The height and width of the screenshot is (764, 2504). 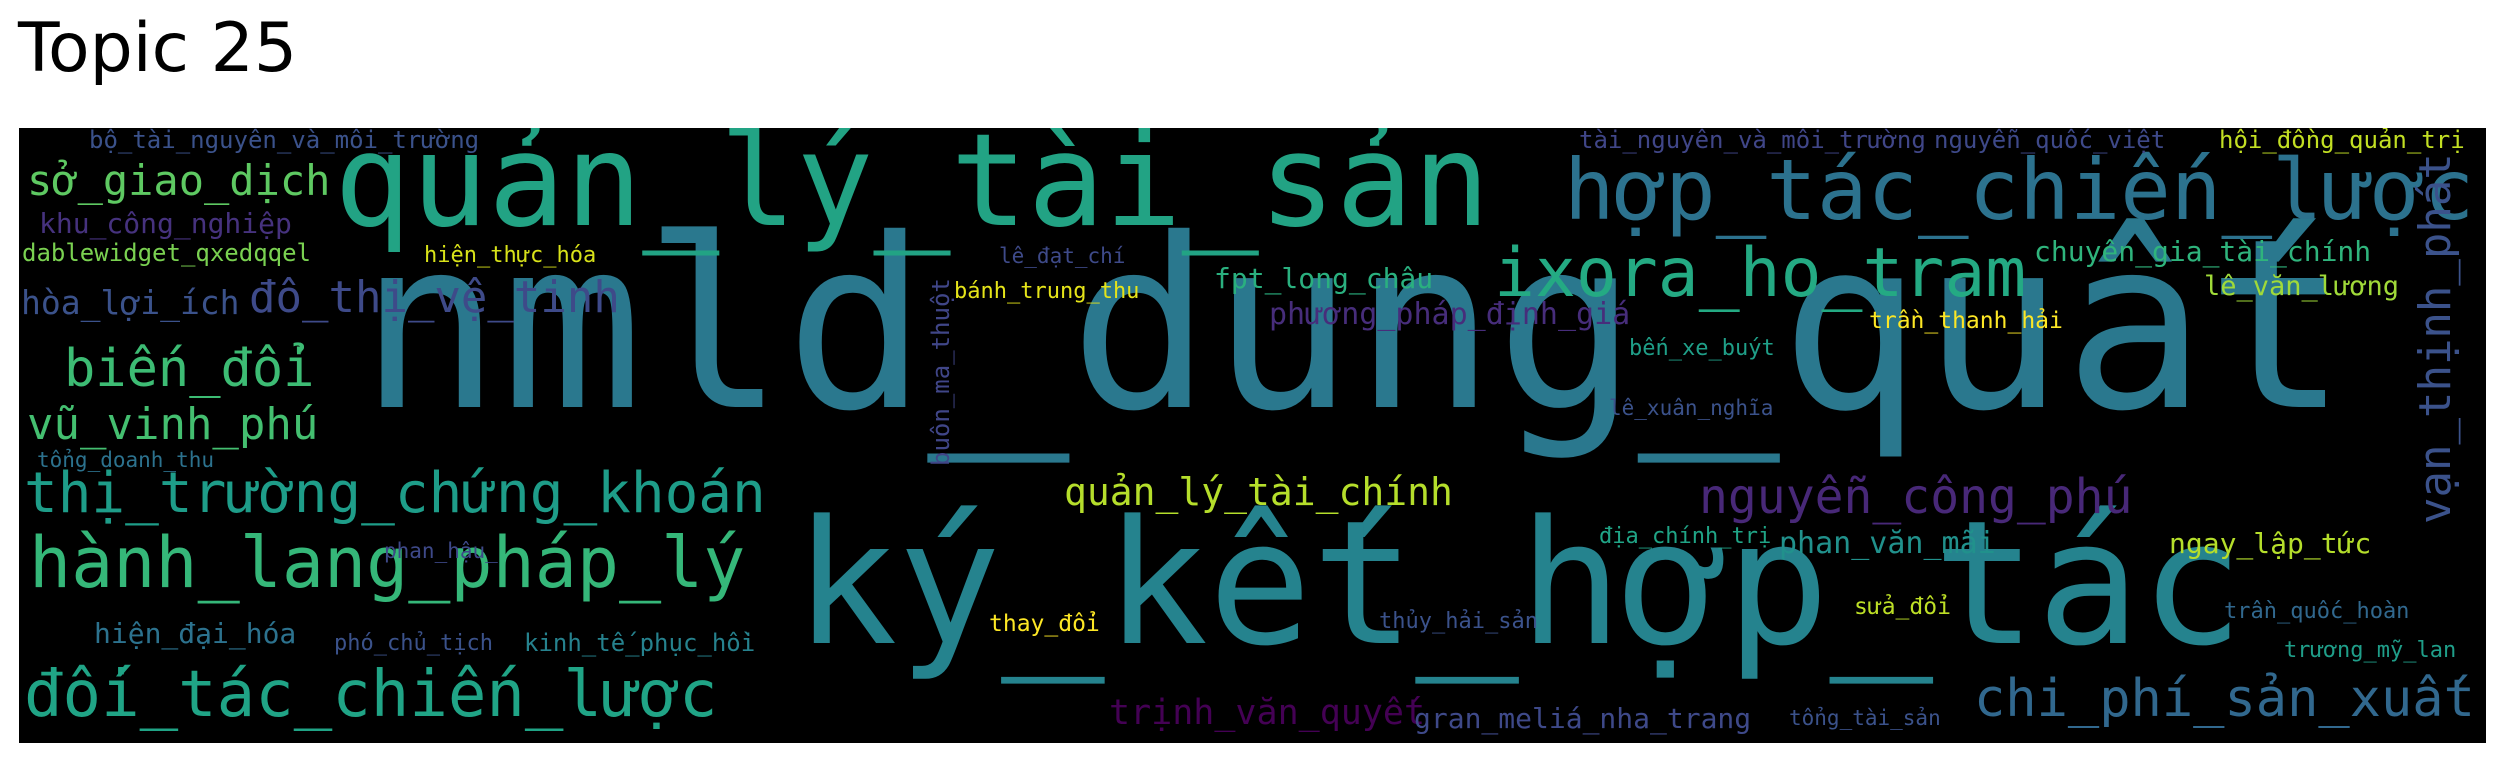 What do you see at coordinates (165, 223) in the screenshot?
I see `word-23: khu_công_nghiệp` at bounding box center [165, 223].